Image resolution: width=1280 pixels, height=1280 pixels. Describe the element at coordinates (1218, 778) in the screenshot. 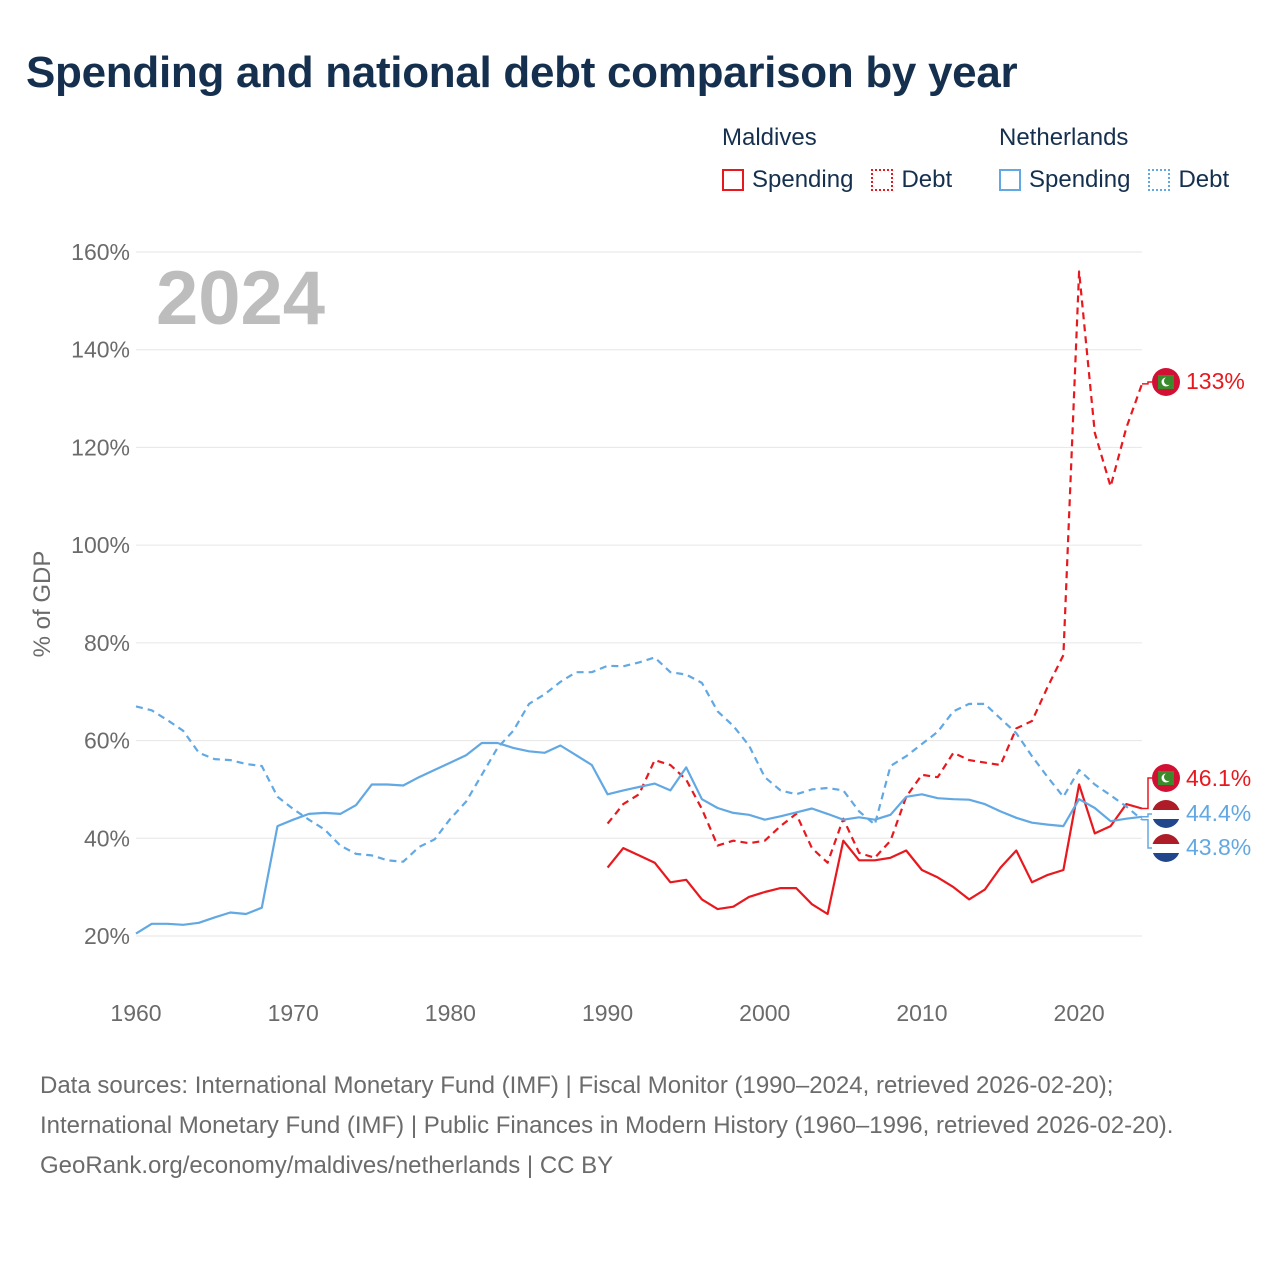

I see `end-label-maldives-spending: 46.1%` at that location.